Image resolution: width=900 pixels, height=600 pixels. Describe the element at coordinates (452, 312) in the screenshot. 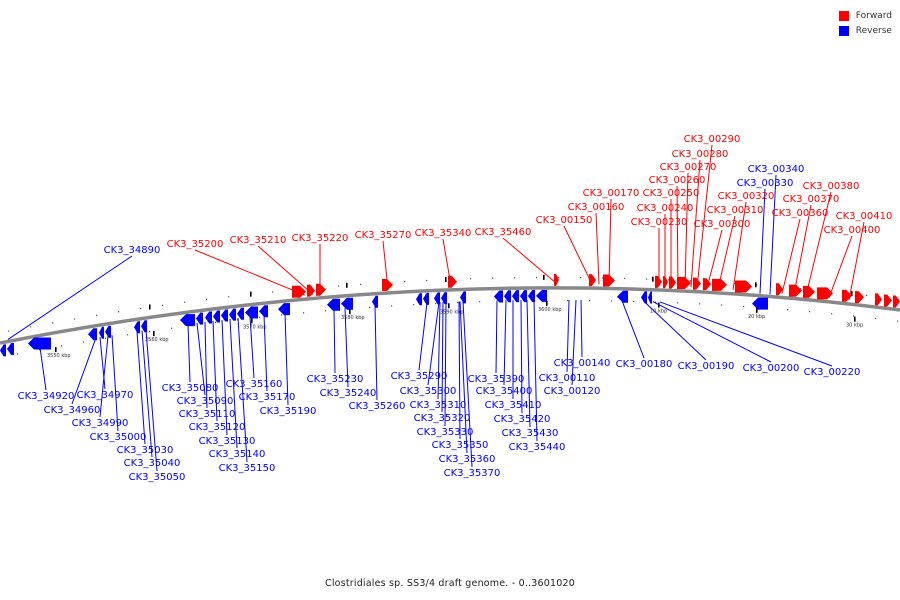

I see `scale-tick-label: 3590 kbp` at that location.